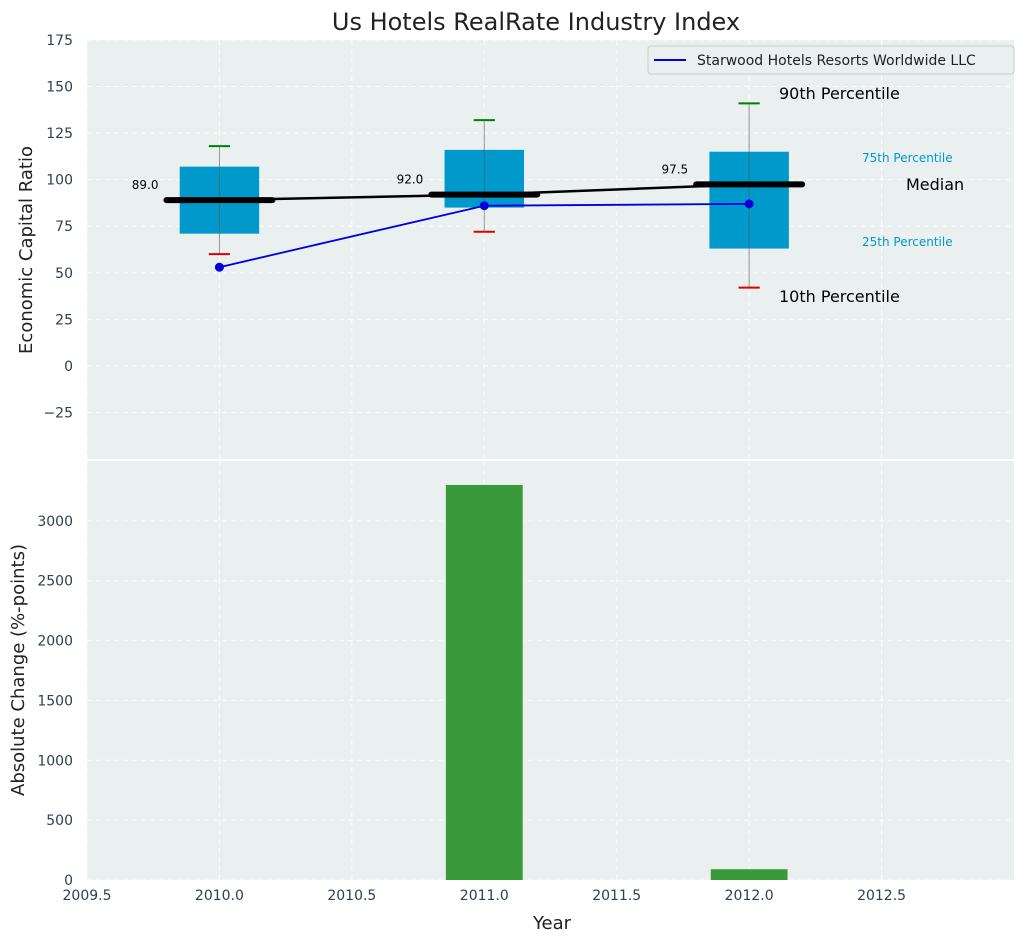 The width and height of the screenshot is (1026, 942). What do you see at coordinates (881, 896) in the screenshot?
I see `x-tick-label: 2012.5` at bounding box center [881, 896].